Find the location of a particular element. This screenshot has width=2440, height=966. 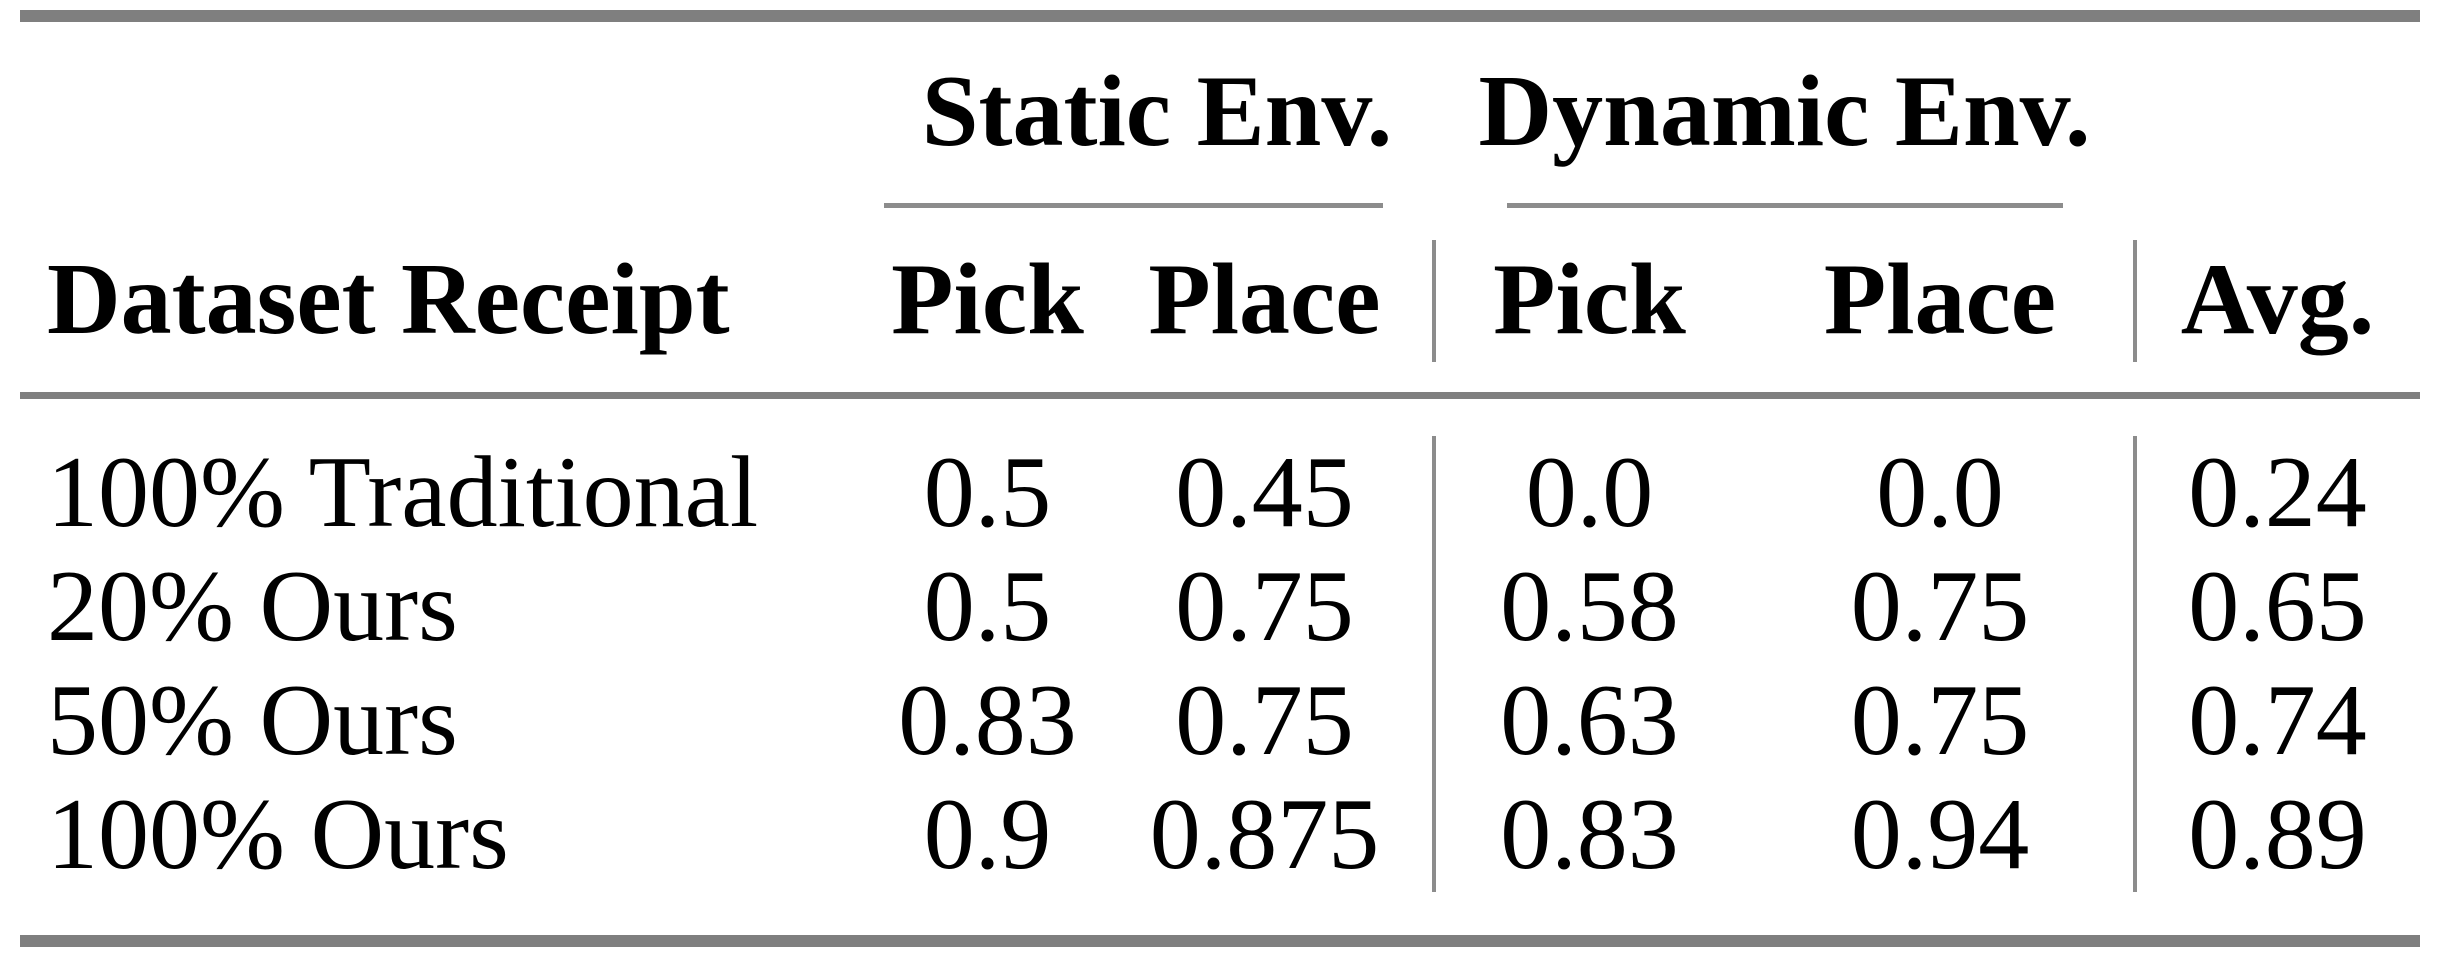

group-header-dynamic-env: Dynamic Env. is located at coordinates (1784, 112).